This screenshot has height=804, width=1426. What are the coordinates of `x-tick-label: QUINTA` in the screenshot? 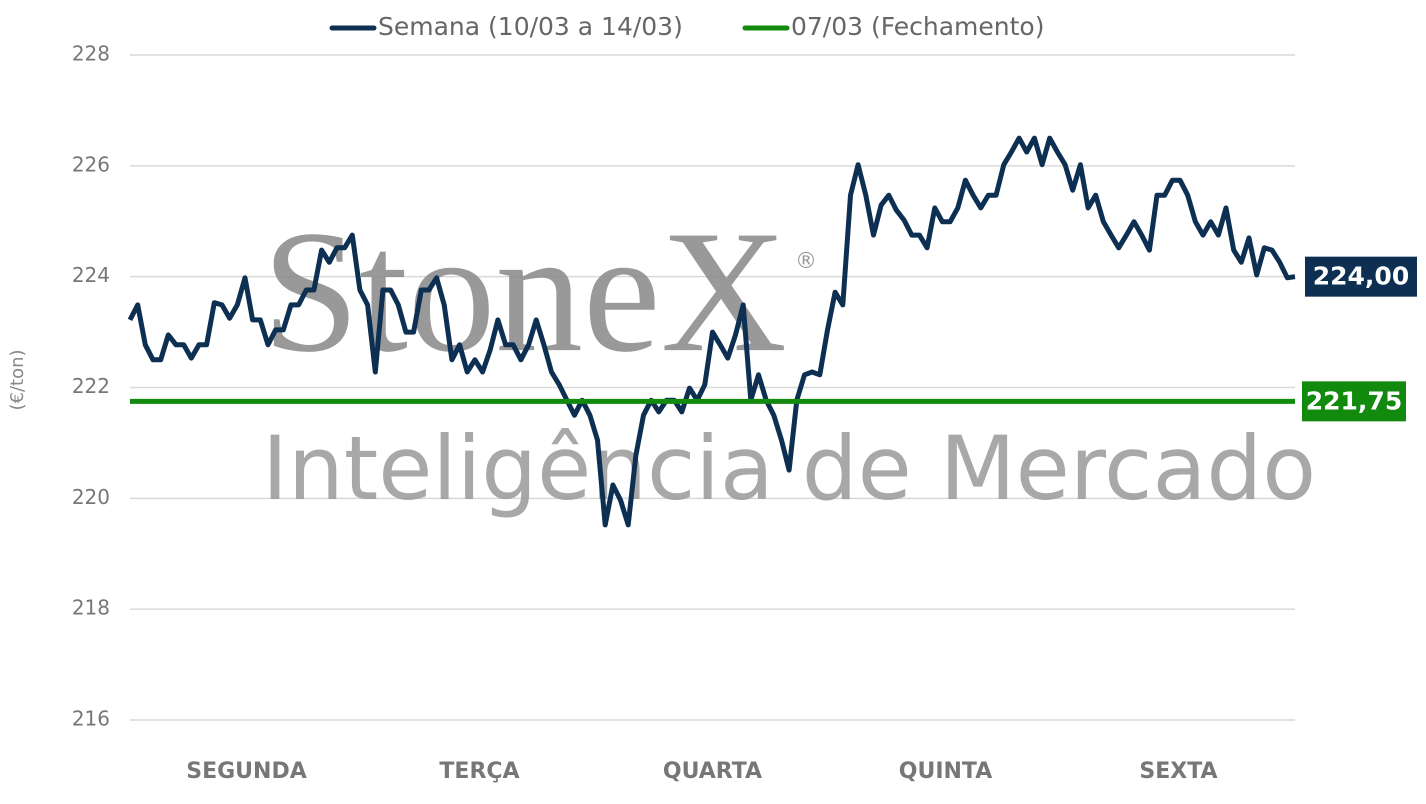 It's located at (946, 771).